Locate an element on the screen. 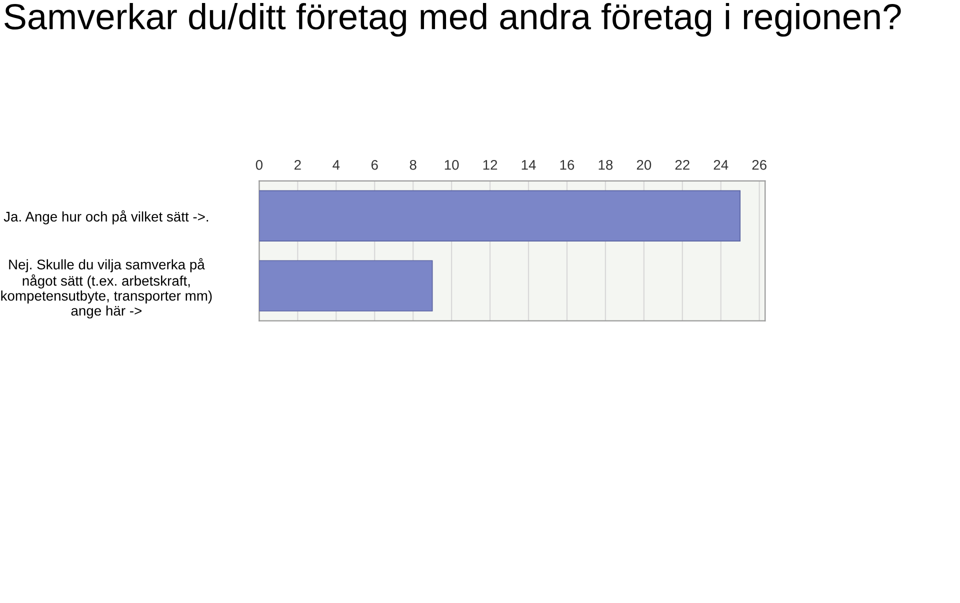 Image resolution: width=960 pixels, height=603 pixels. x-tick-label: 0 is located at coordinates (259, 165).